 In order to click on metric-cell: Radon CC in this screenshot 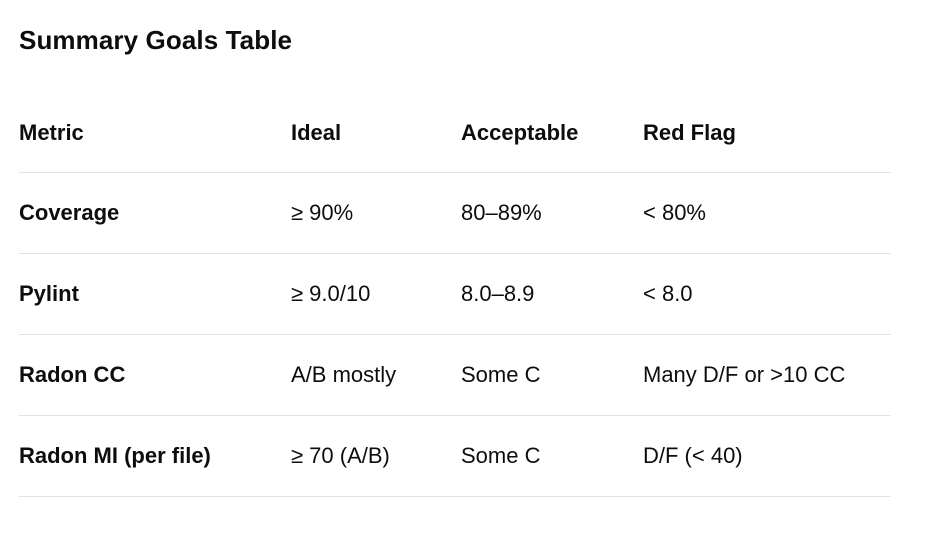, I will do `click(72, 374)`.